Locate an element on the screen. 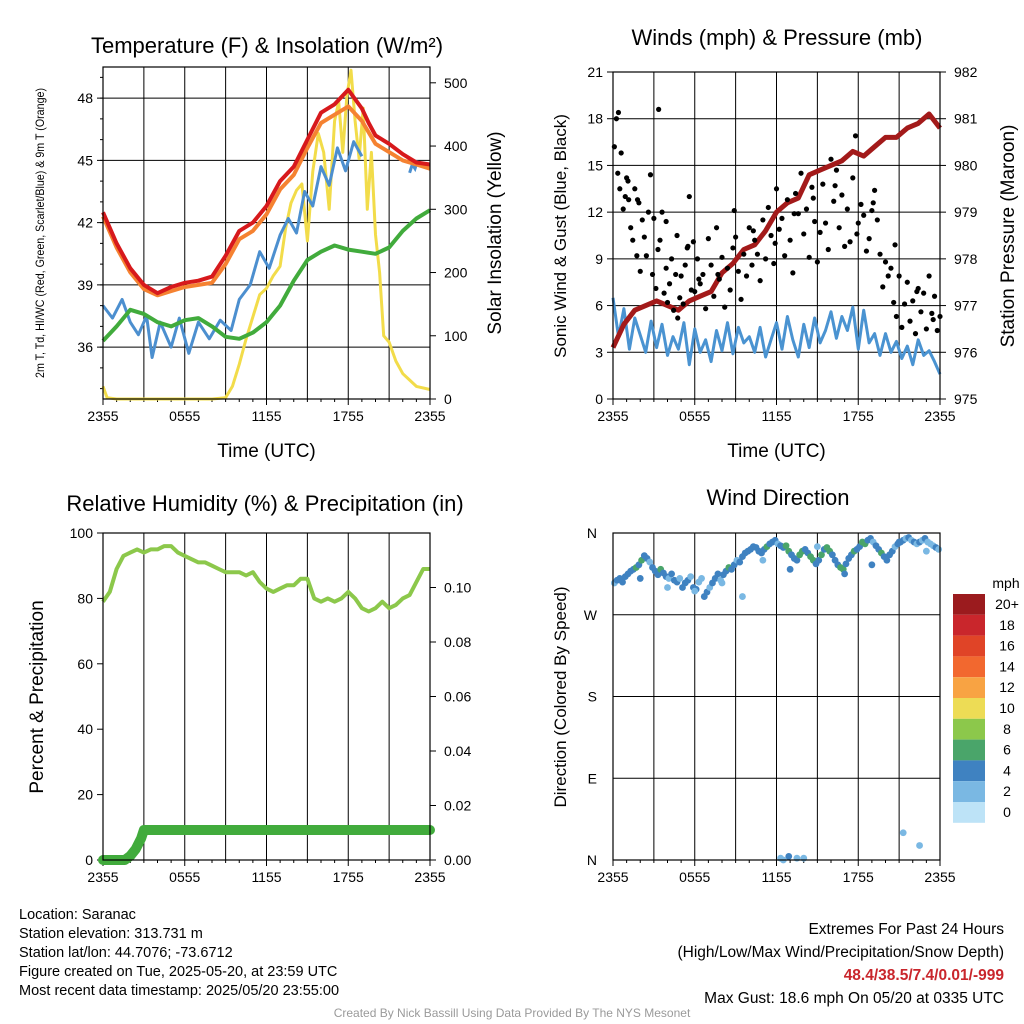  elevation-text: Station elevation: 313.731 m is located at coordinates (111, 934).